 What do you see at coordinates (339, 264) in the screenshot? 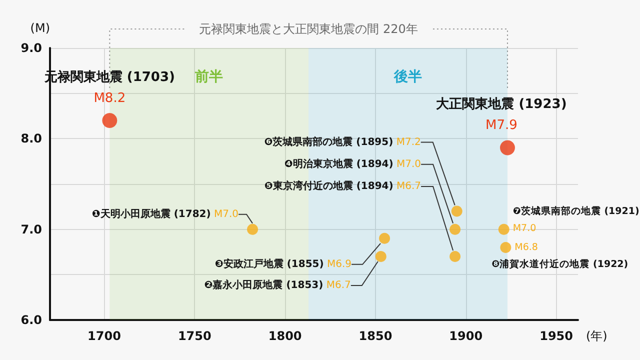
I see `data-label: M6.9` at bounding box center [339, 264].